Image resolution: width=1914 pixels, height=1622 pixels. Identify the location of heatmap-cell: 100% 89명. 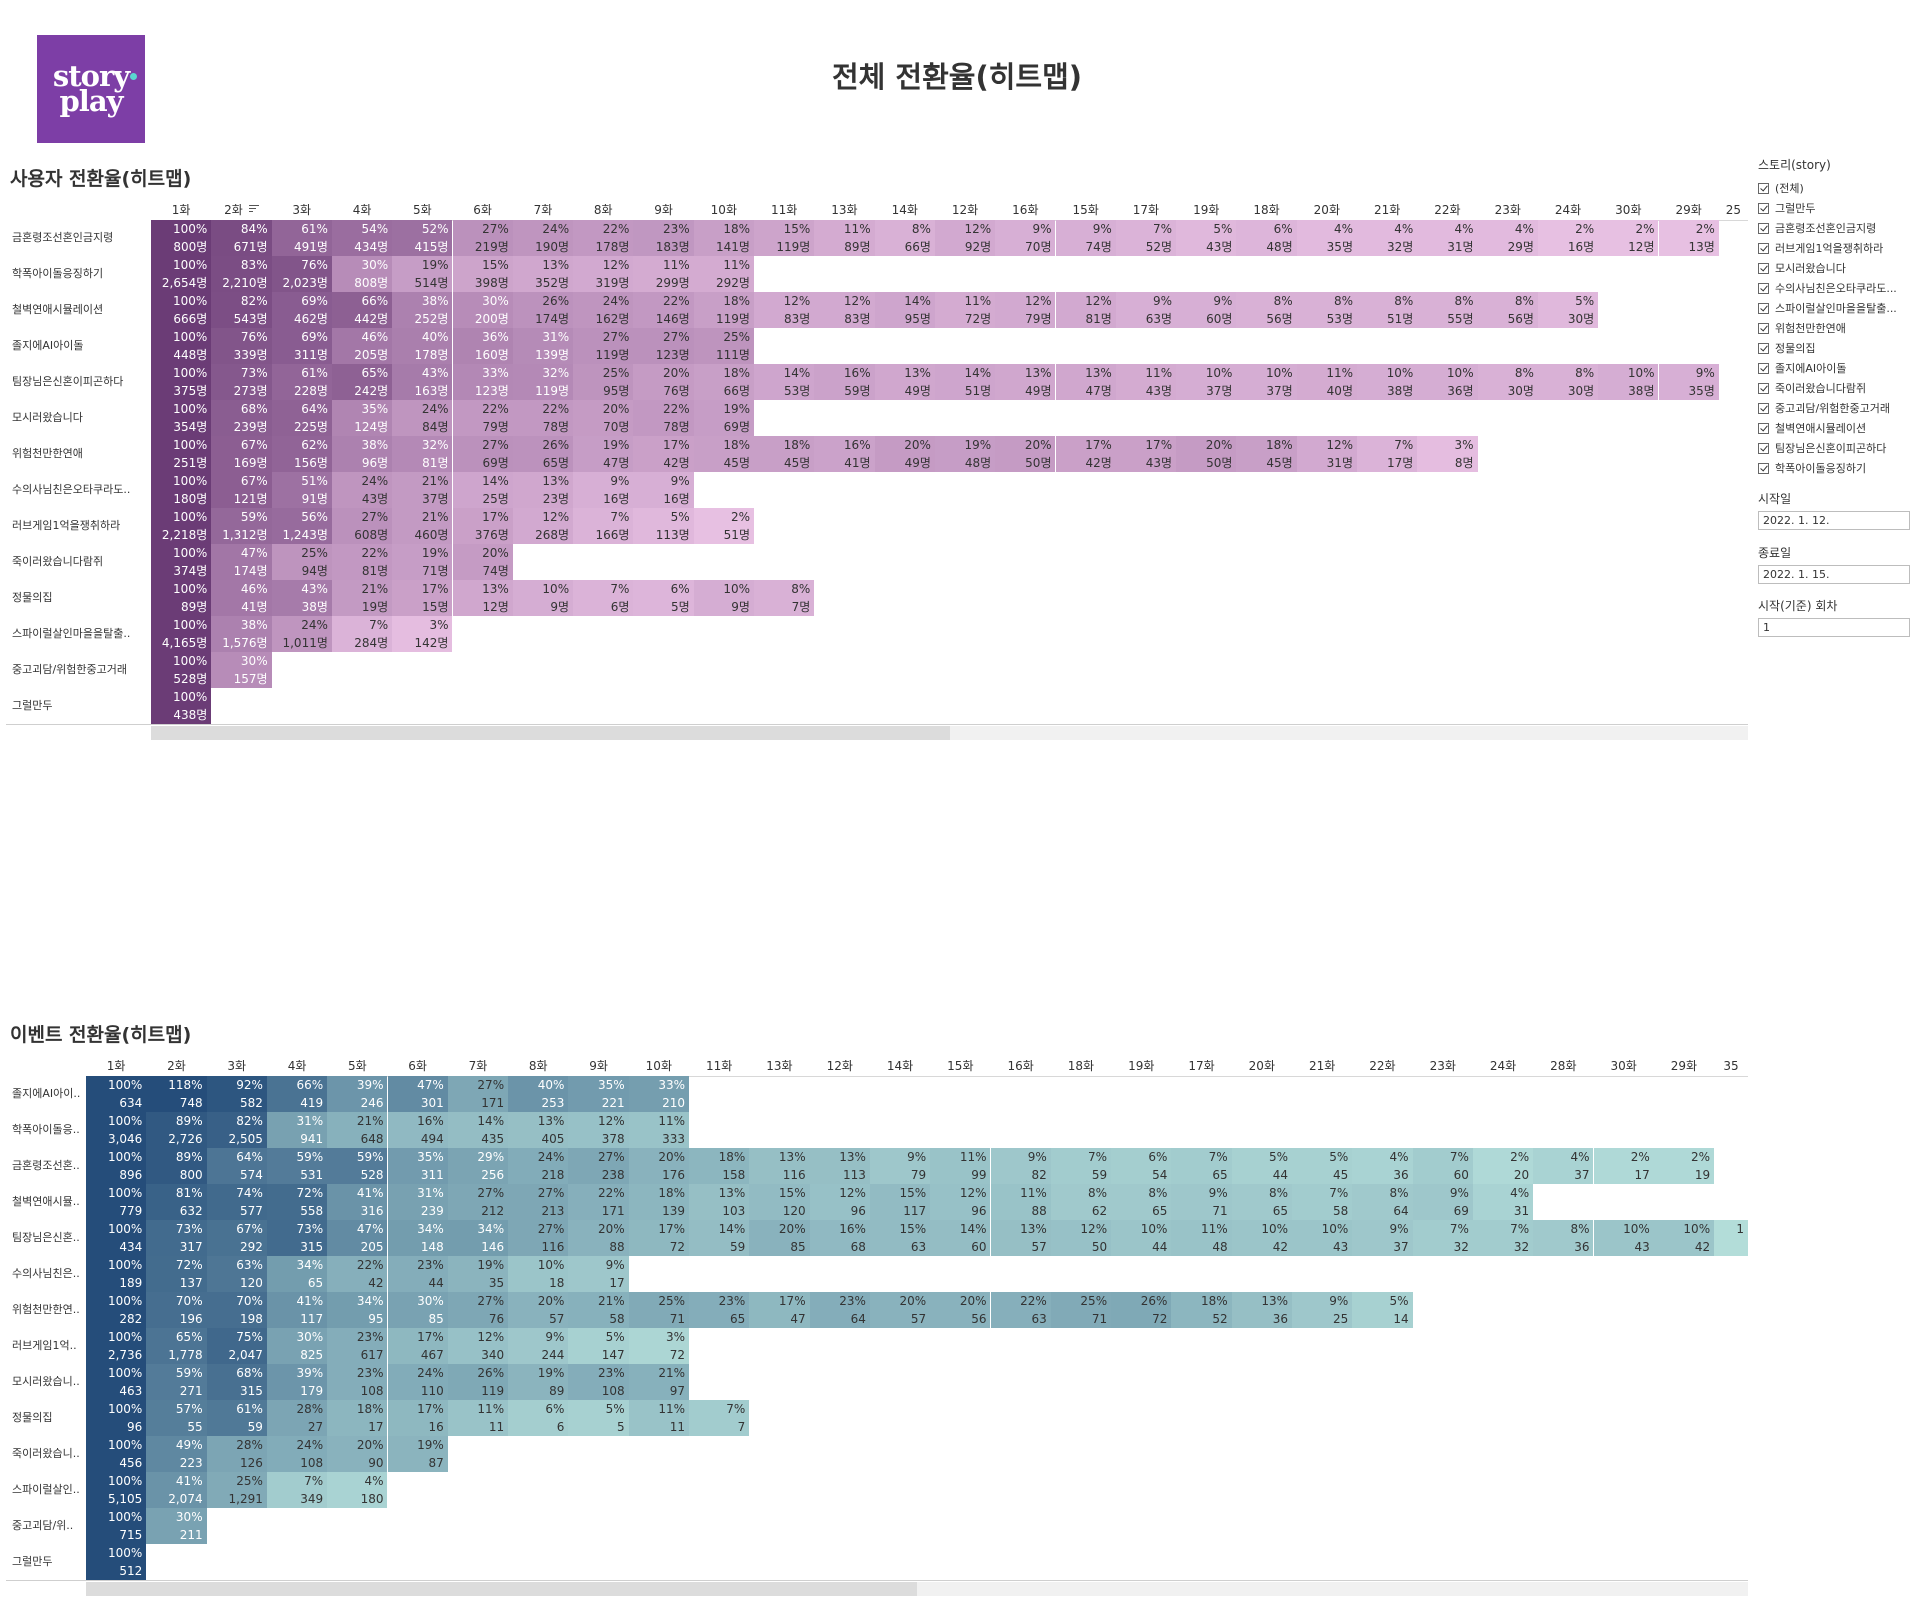
(181, 598).